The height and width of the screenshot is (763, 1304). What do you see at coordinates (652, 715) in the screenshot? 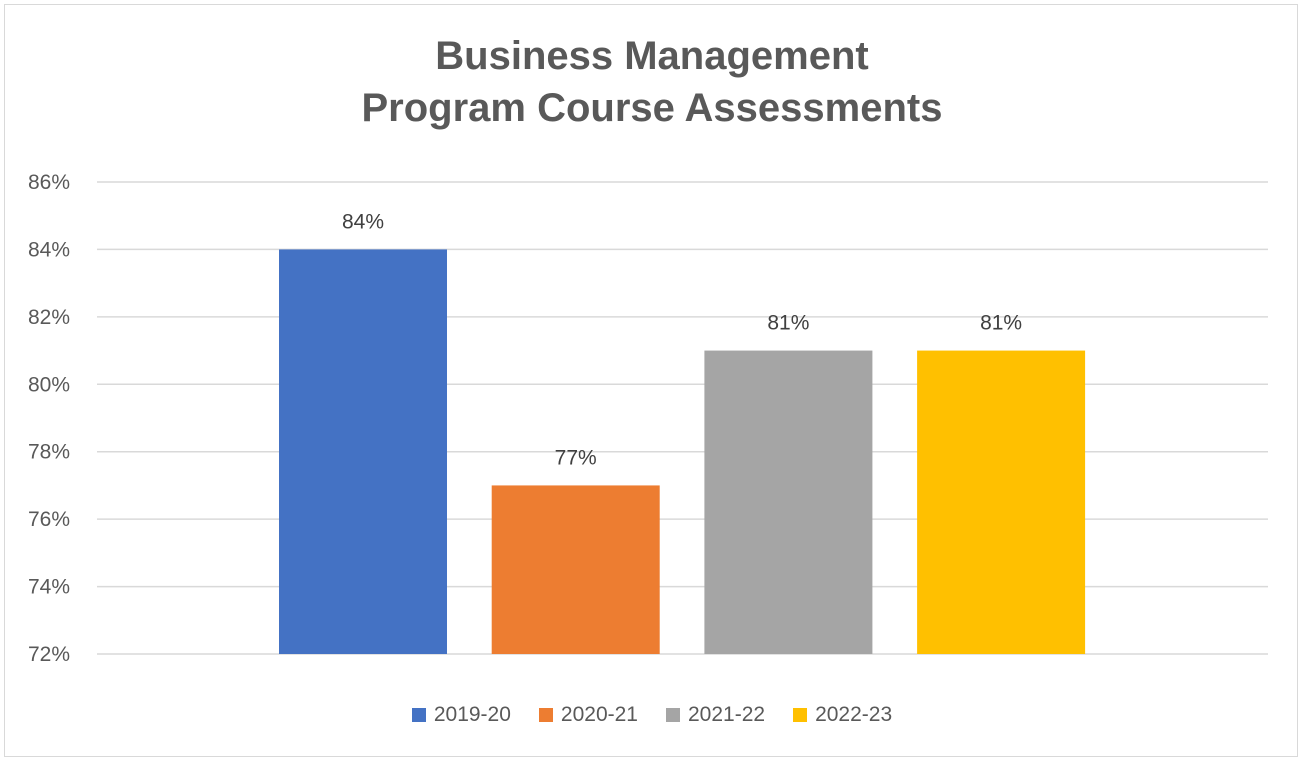
I see `chart-legend: 2019-20 2020-21 2021-22 2022-23` at bounding box center [652, 715].